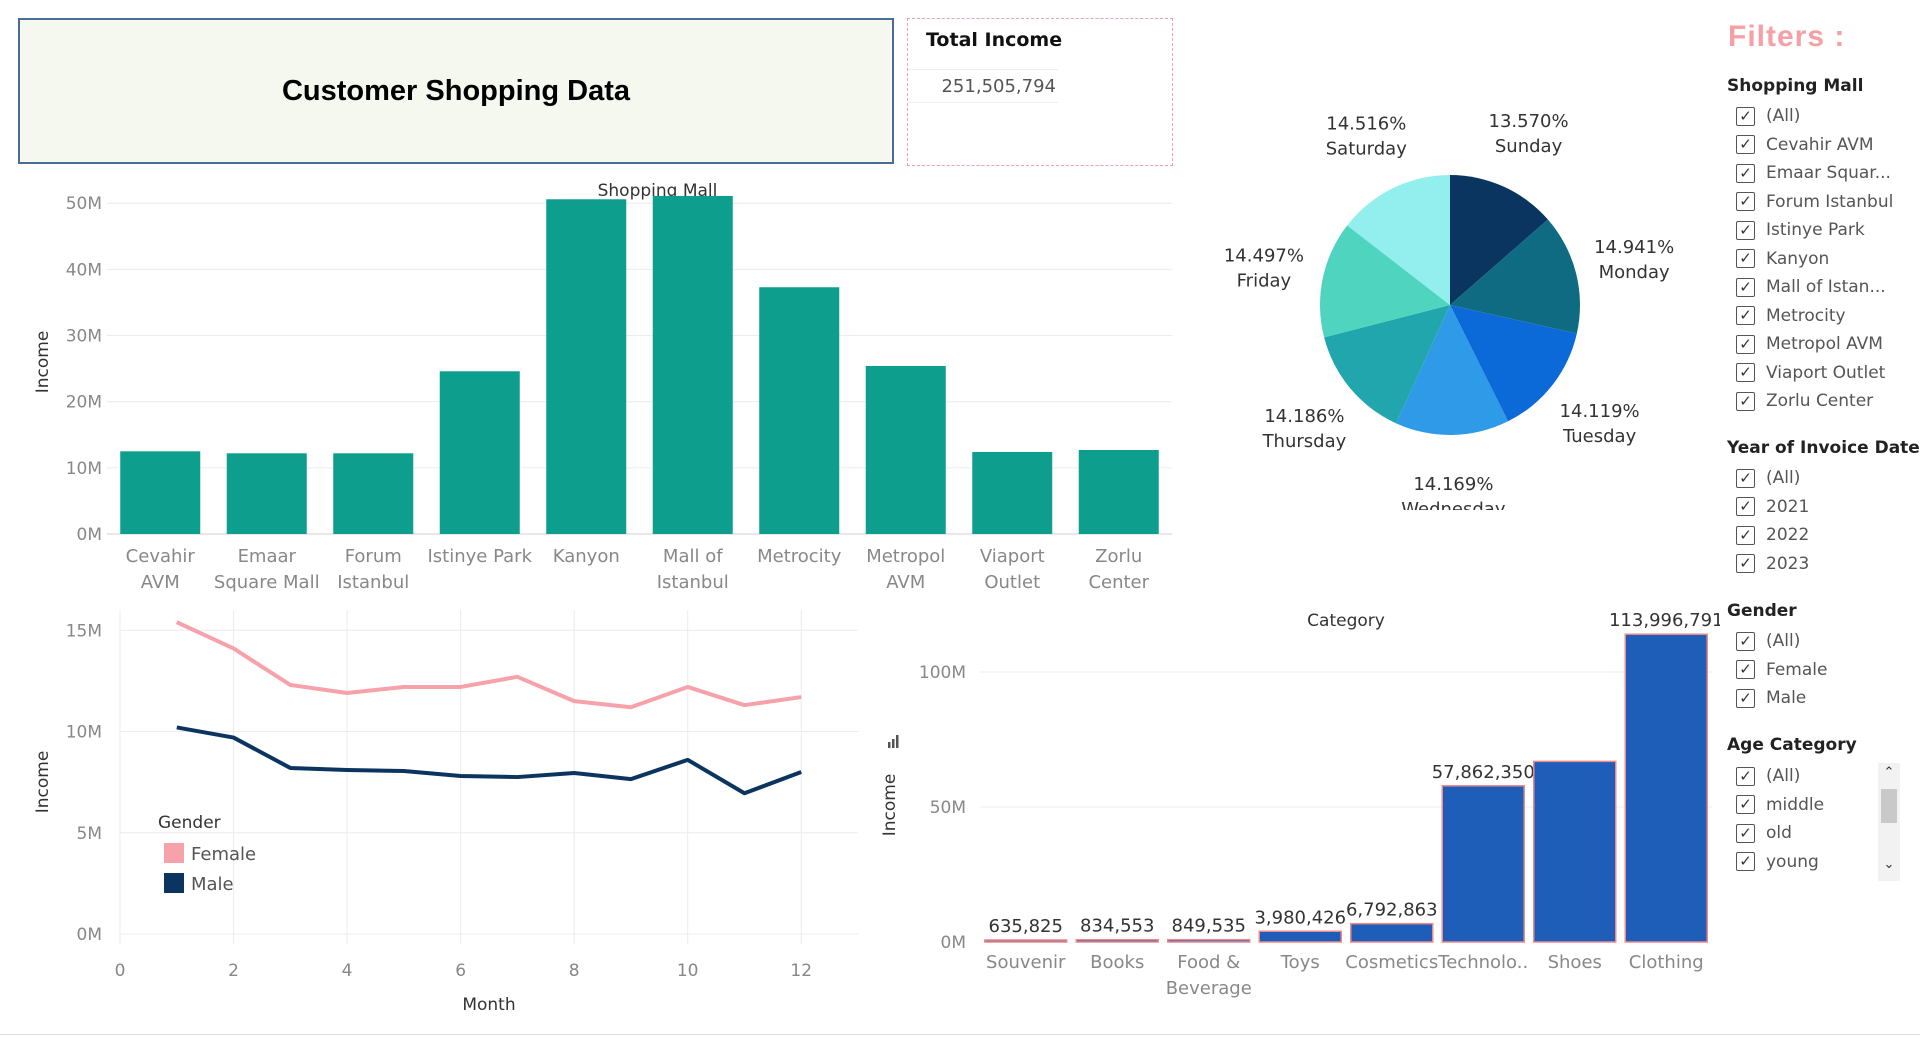  I want to click on scroll-down-icon: ⌄, so click(1889, 864).